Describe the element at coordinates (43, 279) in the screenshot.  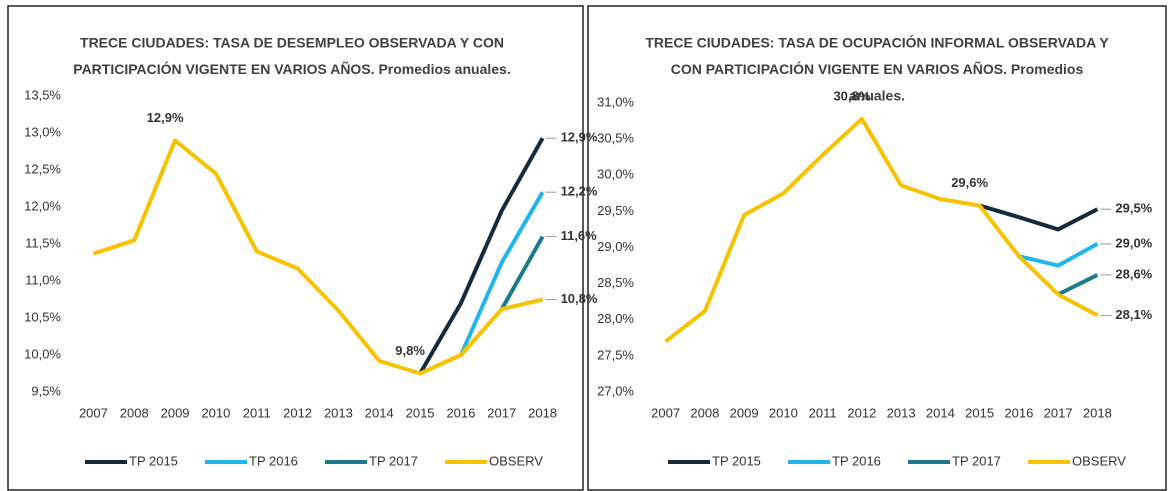
I see `y-tick-label: 11,0%` at that location.